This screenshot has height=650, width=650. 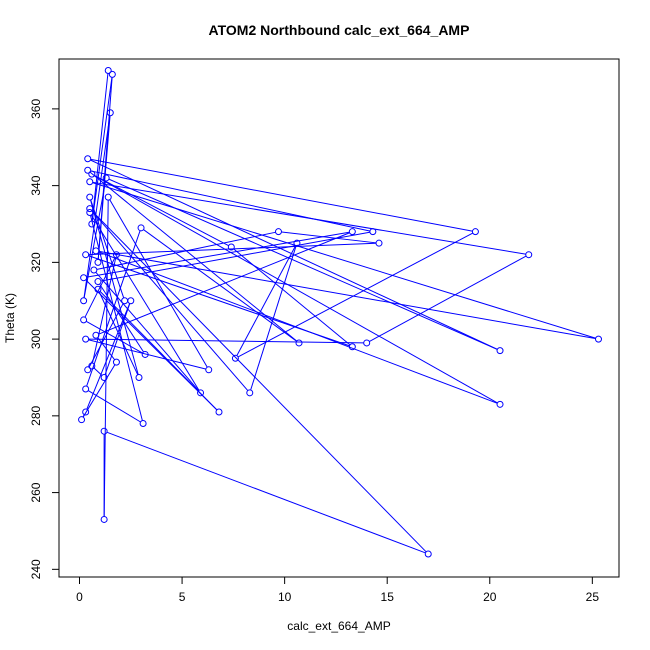 I want to click on y-tick-label: 340, so click(x=36, y=185).